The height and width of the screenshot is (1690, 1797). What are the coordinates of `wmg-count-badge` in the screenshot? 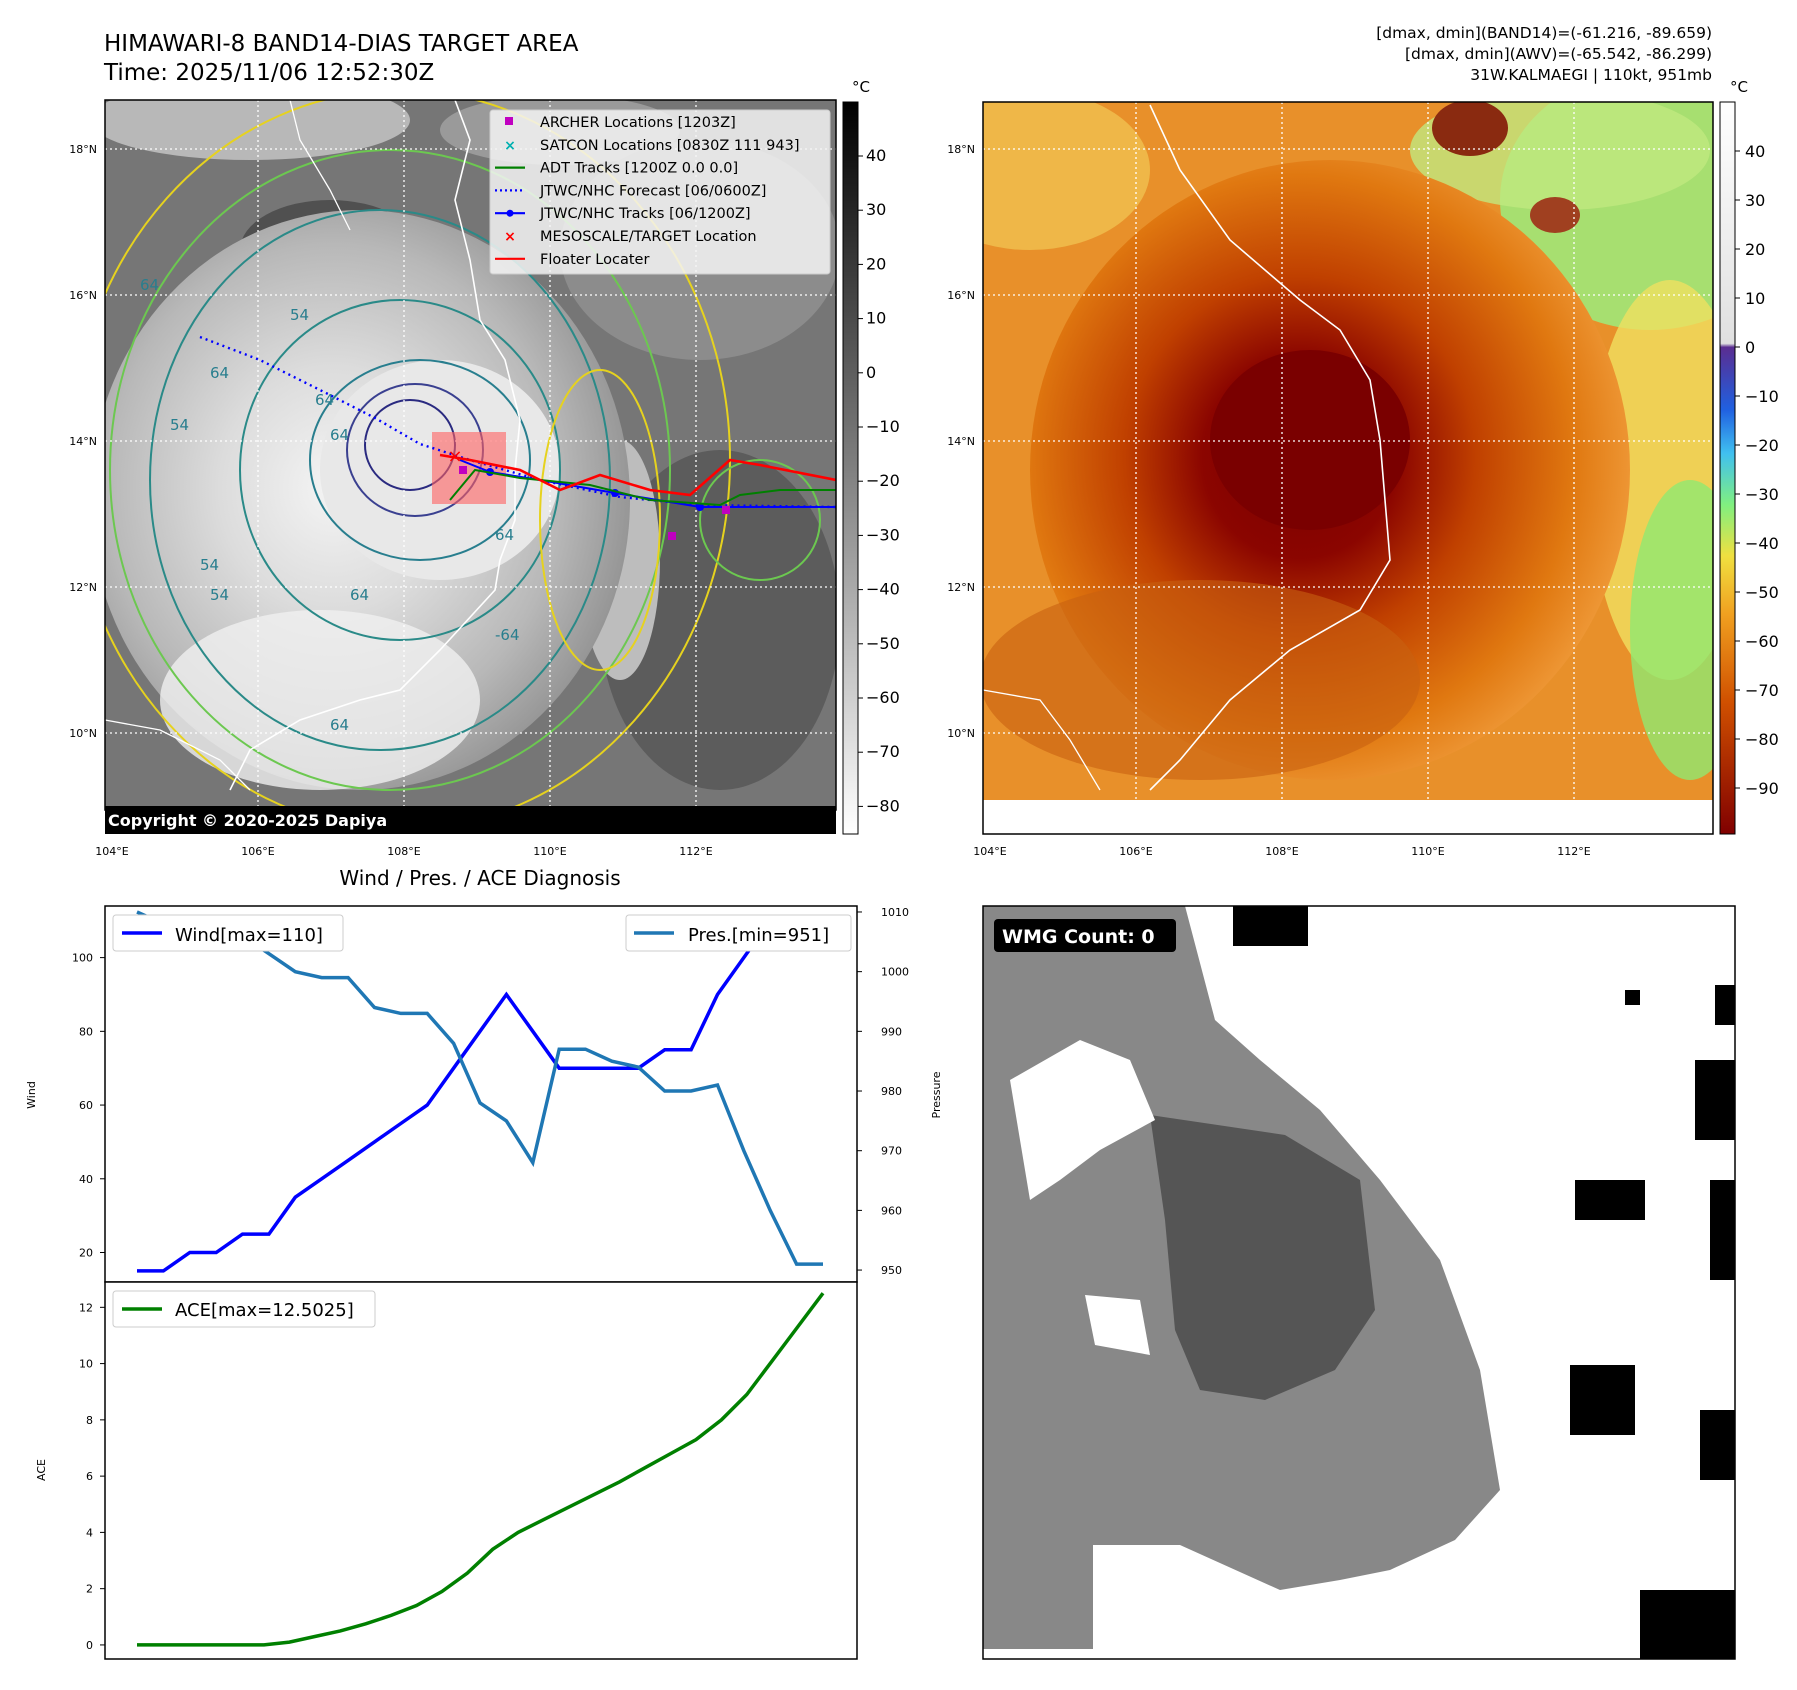 It's located at (1085, 935).